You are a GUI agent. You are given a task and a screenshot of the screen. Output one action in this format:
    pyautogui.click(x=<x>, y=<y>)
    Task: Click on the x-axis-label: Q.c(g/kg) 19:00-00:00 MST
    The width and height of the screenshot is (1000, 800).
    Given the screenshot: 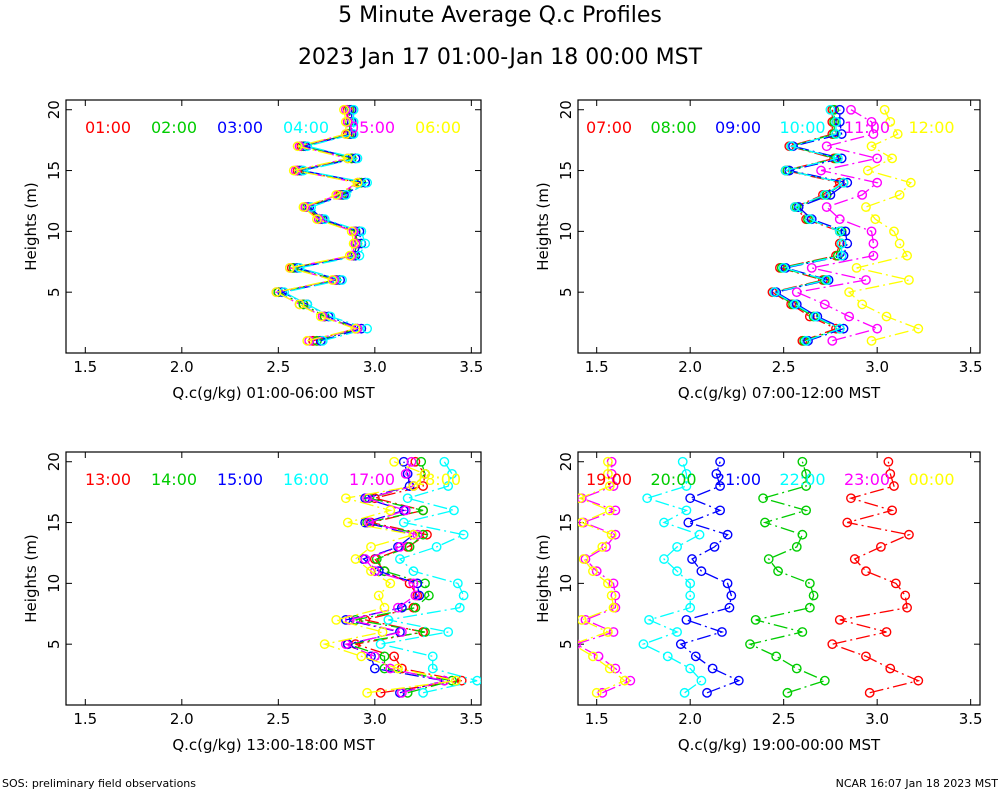 What is the action you would take?
    pyautogui.click(x=779, y=745)
    